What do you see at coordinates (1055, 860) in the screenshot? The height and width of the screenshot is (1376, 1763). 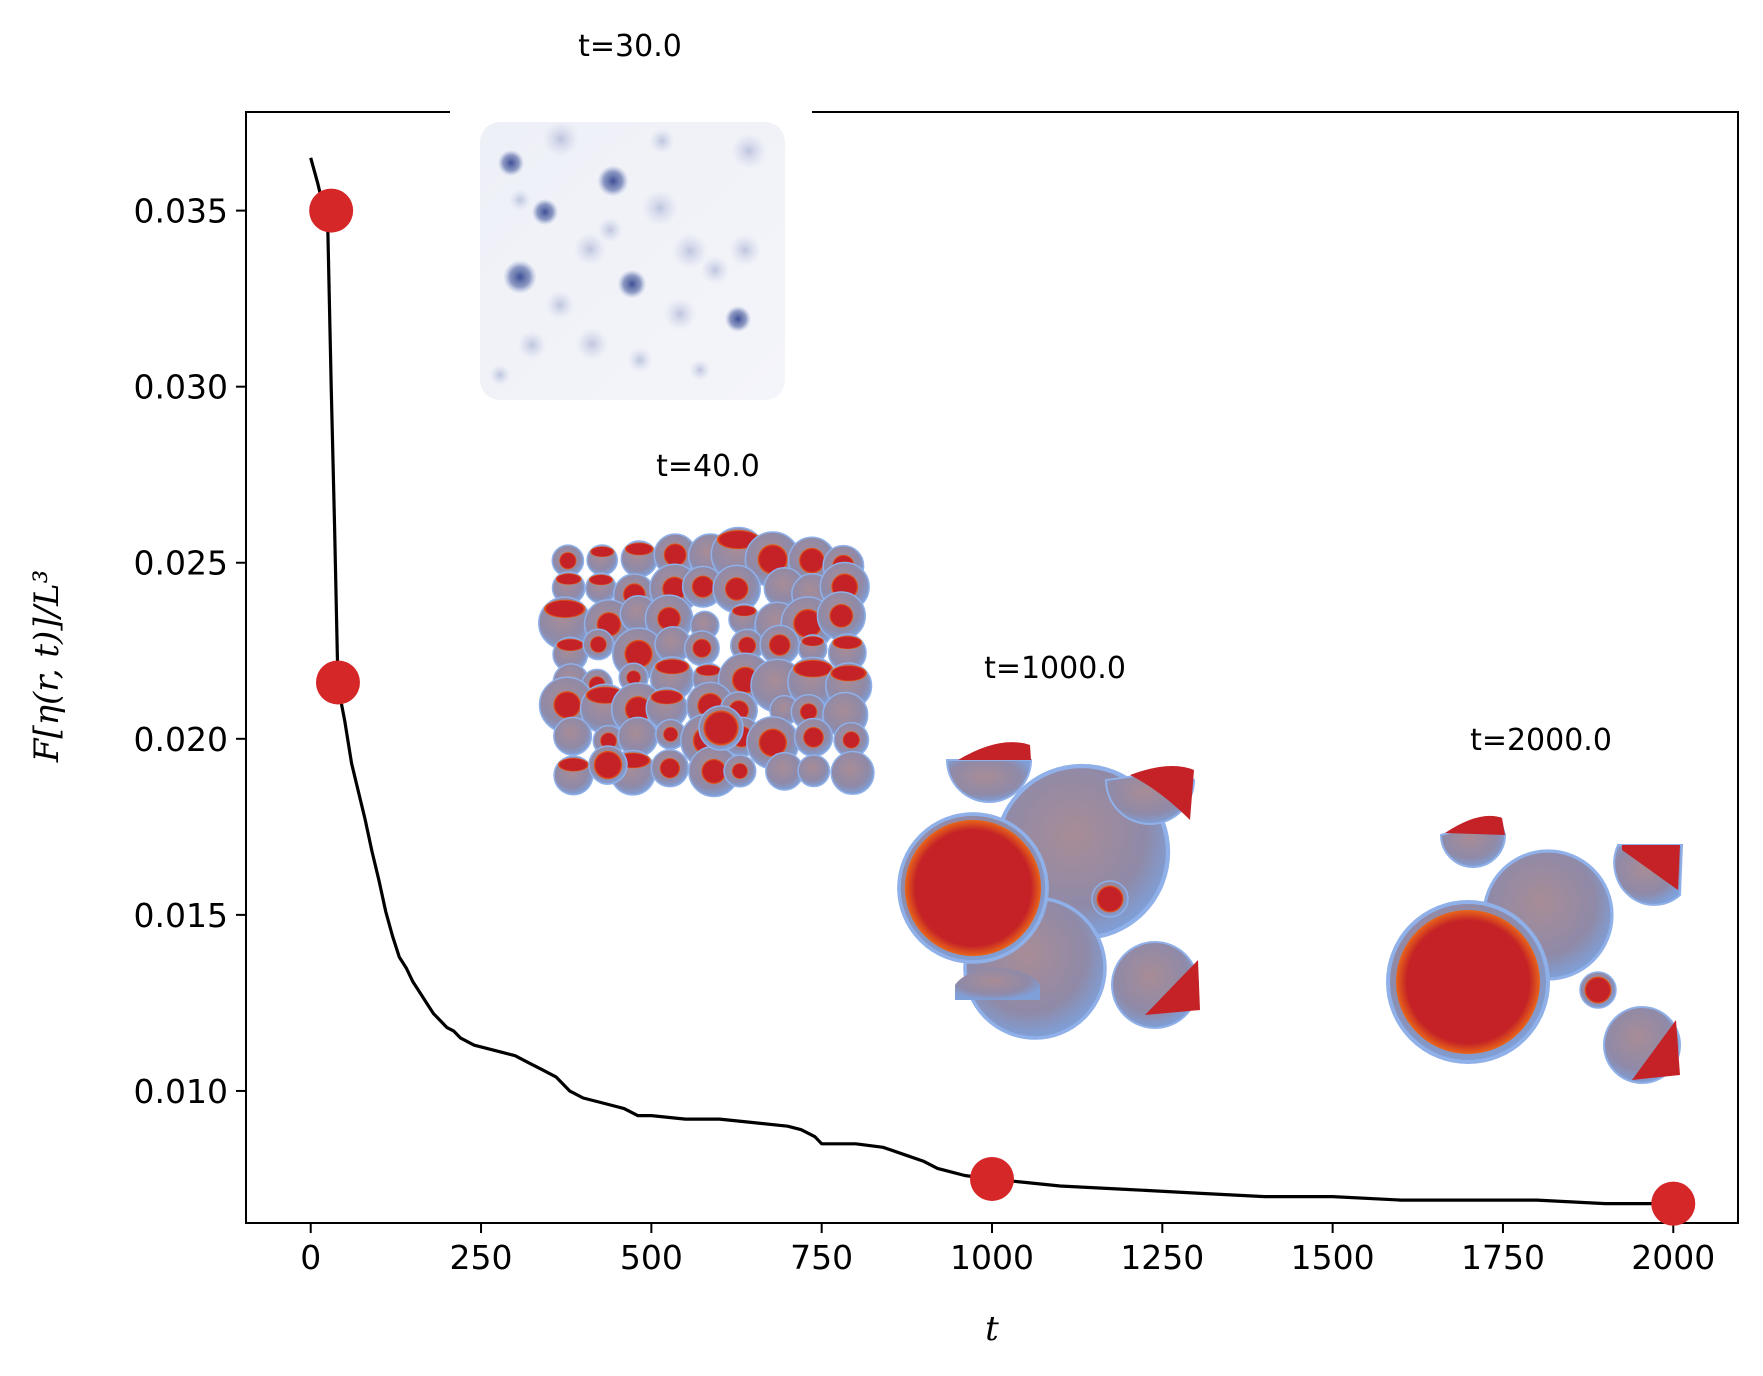 I see `inset-coarse: t=1000.0` at bounding box center [1055, 860].